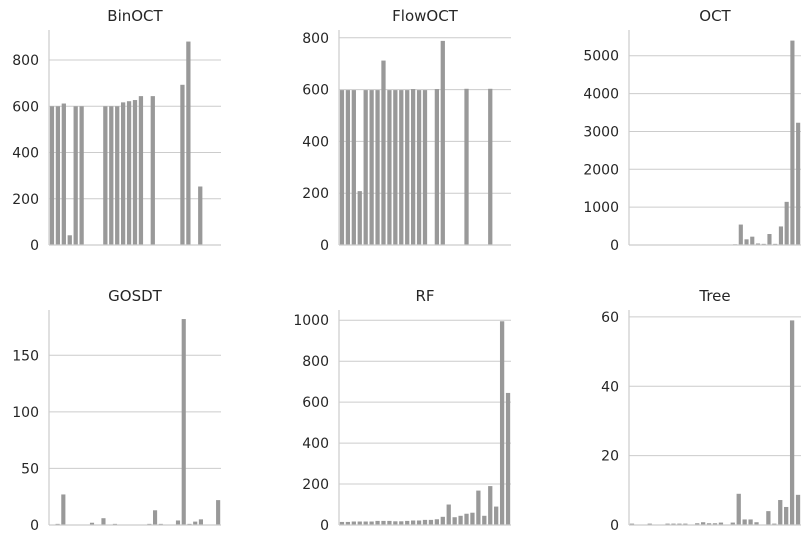 Image resolution: width=810 pixels, height=544 pixels. I want to click on y-tick-label: 150, so click(25, 356).